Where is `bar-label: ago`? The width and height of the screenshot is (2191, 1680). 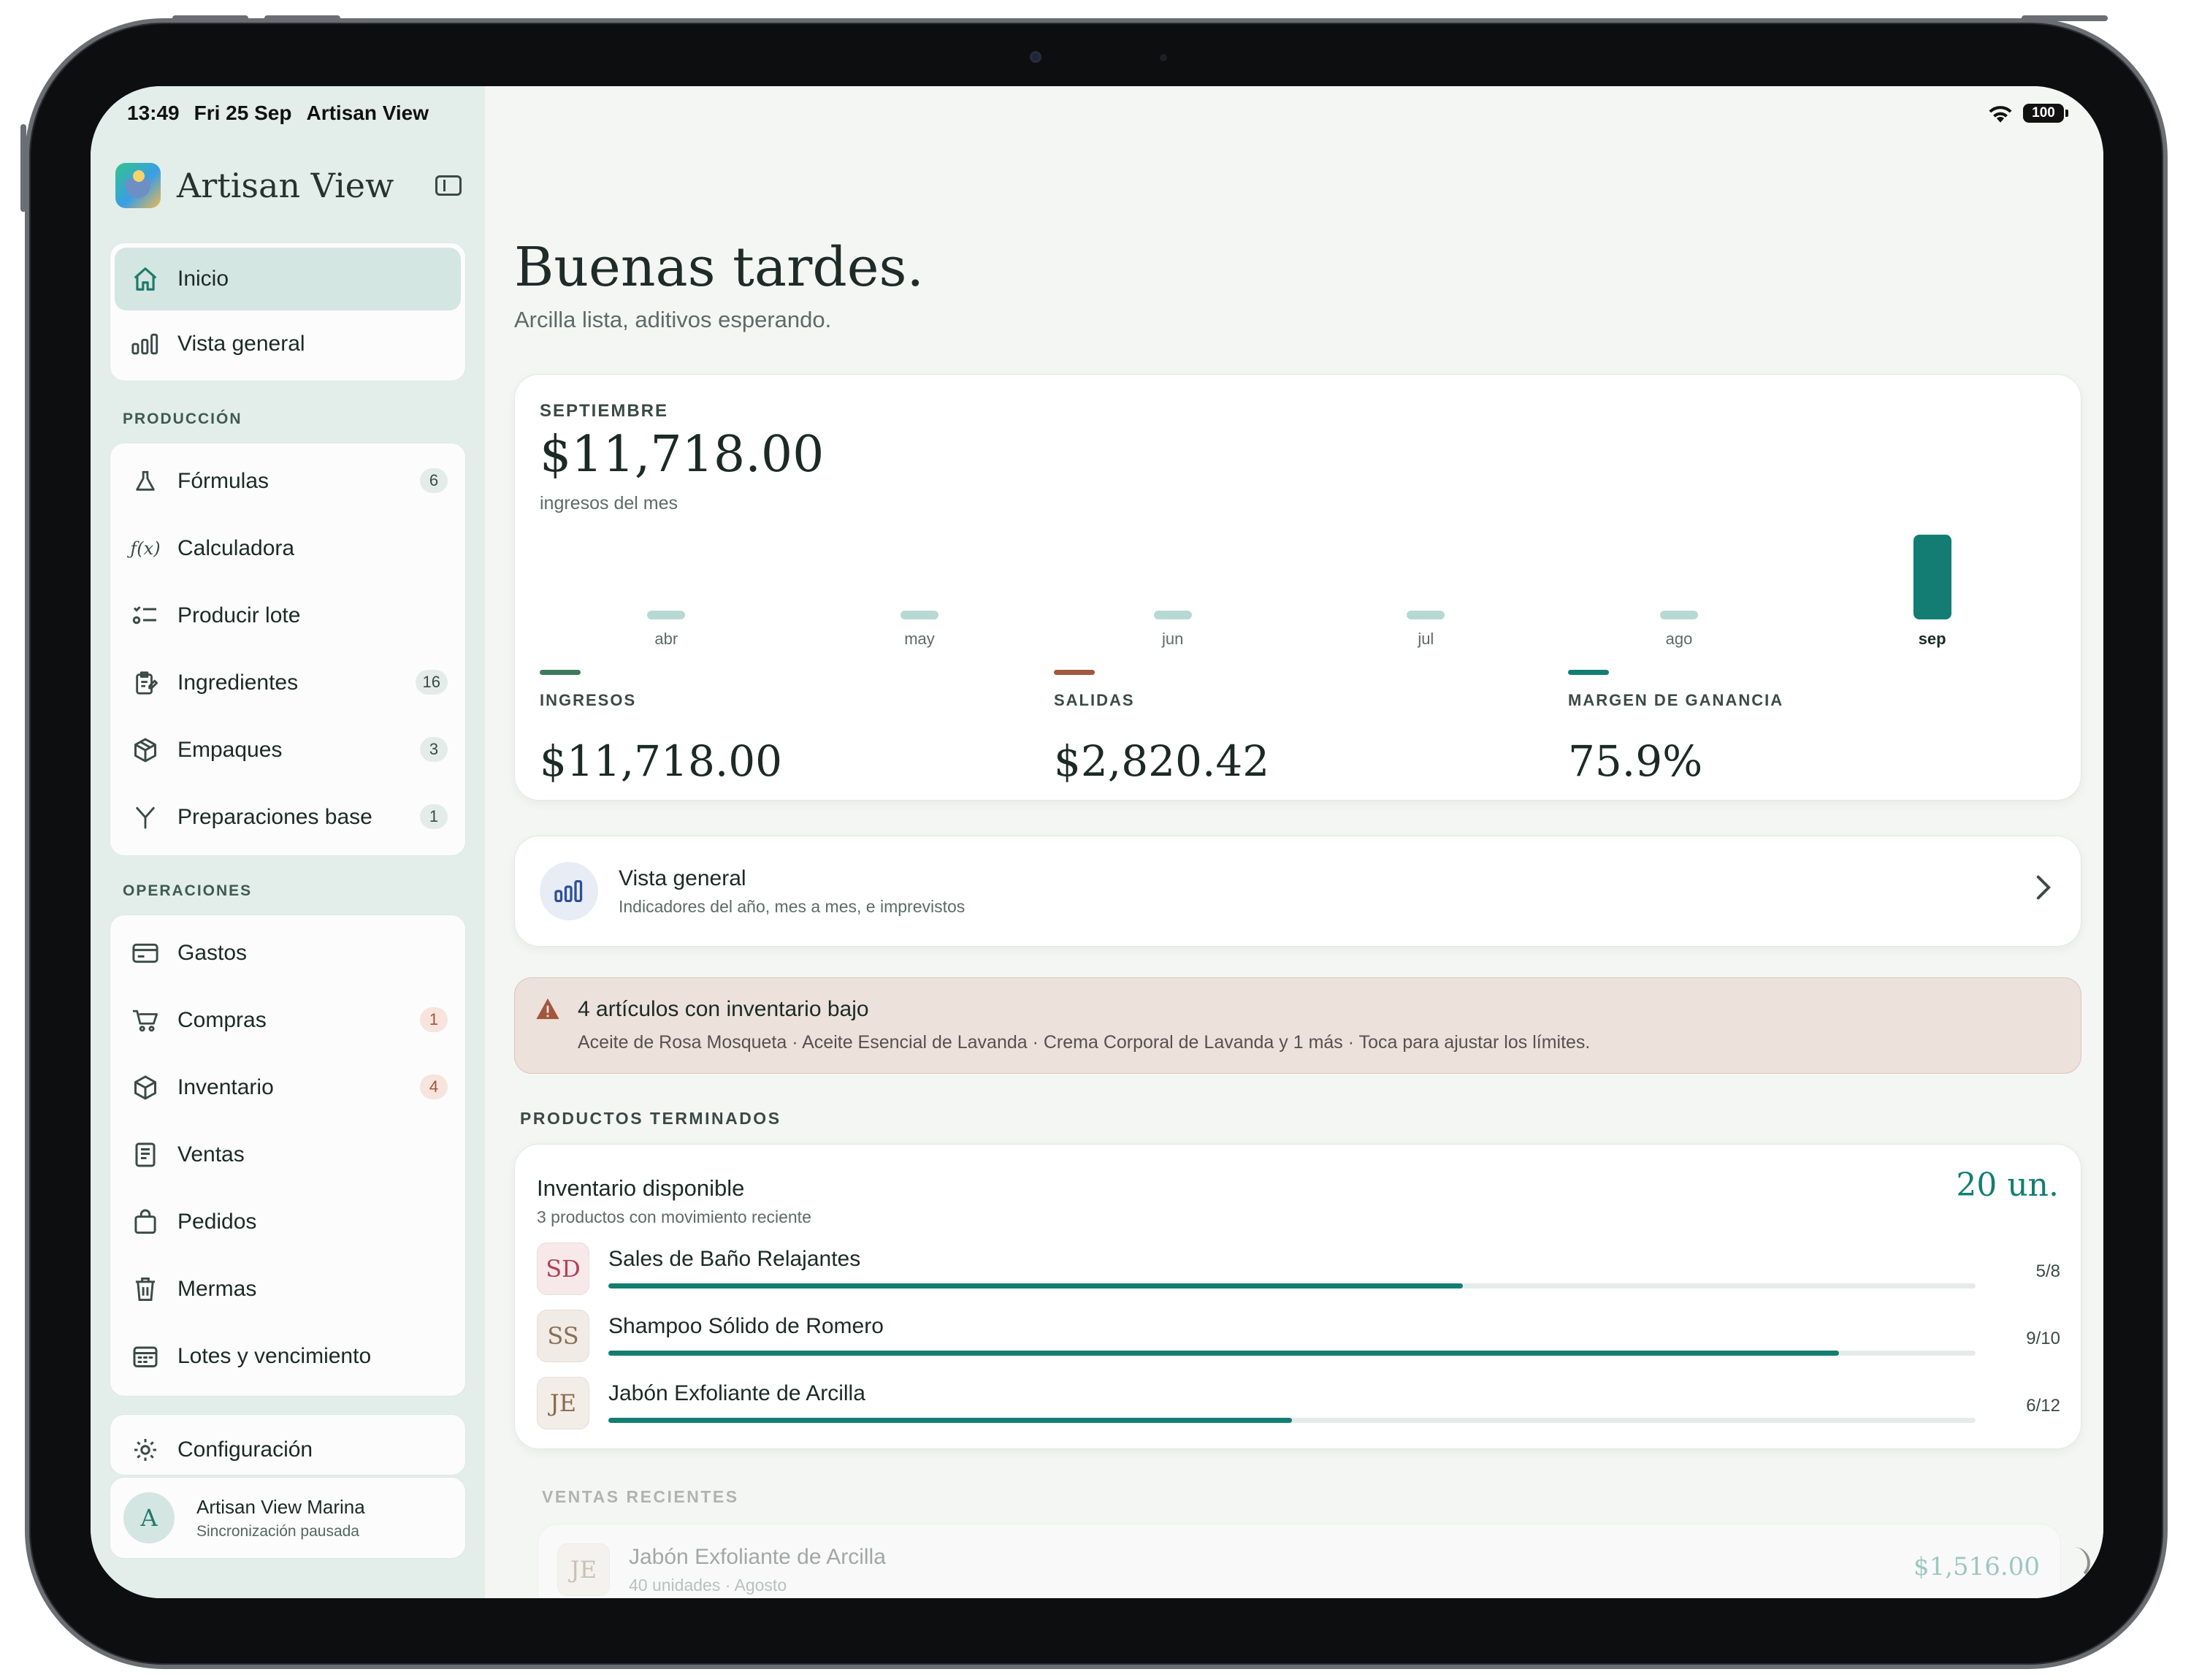 bar-label: ago is located at coordinates (1679, 639).